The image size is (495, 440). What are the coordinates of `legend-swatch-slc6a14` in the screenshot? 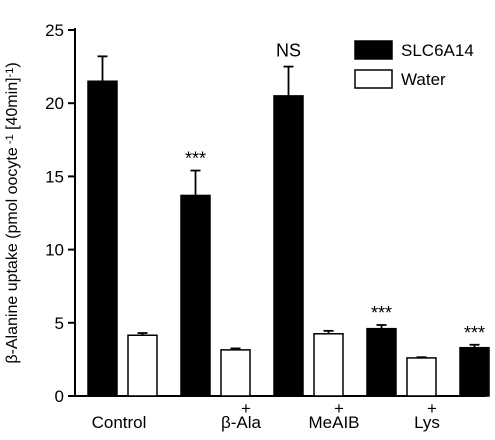 It's located at (373, 50).